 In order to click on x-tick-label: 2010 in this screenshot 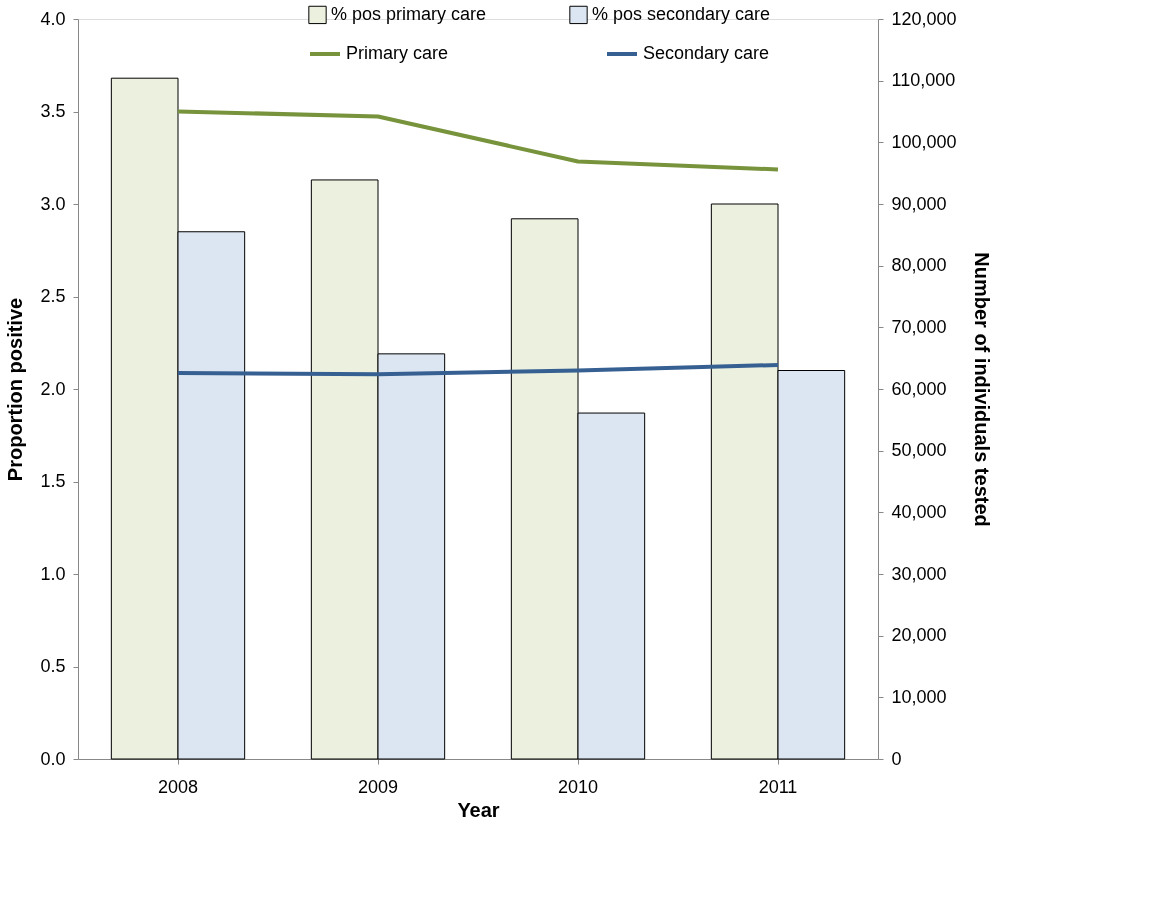, I will do `click(578, 786)`.